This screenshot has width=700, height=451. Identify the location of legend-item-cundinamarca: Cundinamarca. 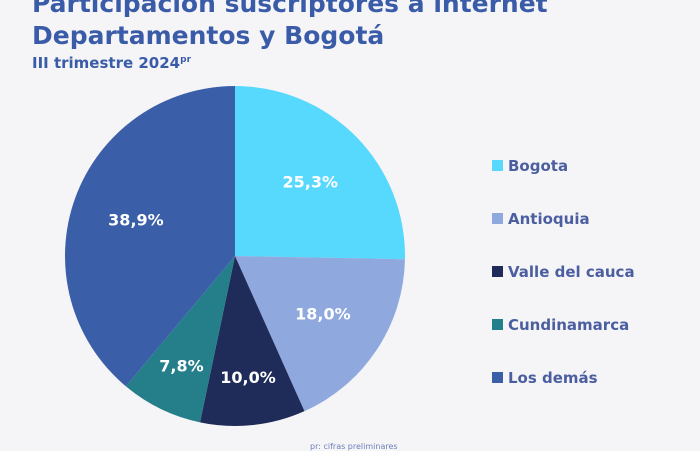
(563, 324).